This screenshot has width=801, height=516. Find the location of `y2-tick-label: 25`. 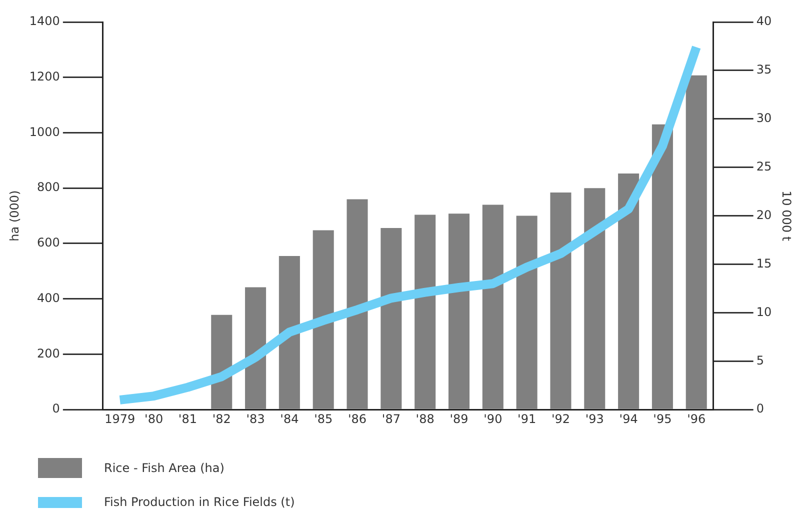

y2-tick-label: 25 is located at coordinates (764, 166).